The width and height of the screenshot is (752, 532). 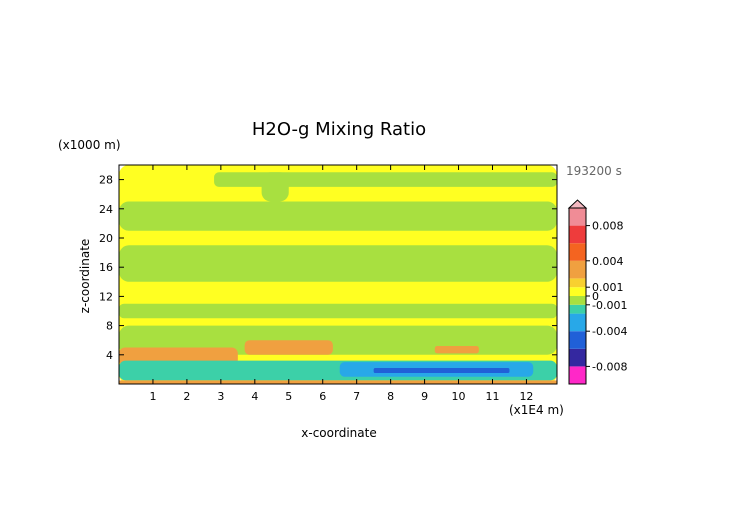 I want to click on time-label: 193200 s, so click(x=594, y=171).